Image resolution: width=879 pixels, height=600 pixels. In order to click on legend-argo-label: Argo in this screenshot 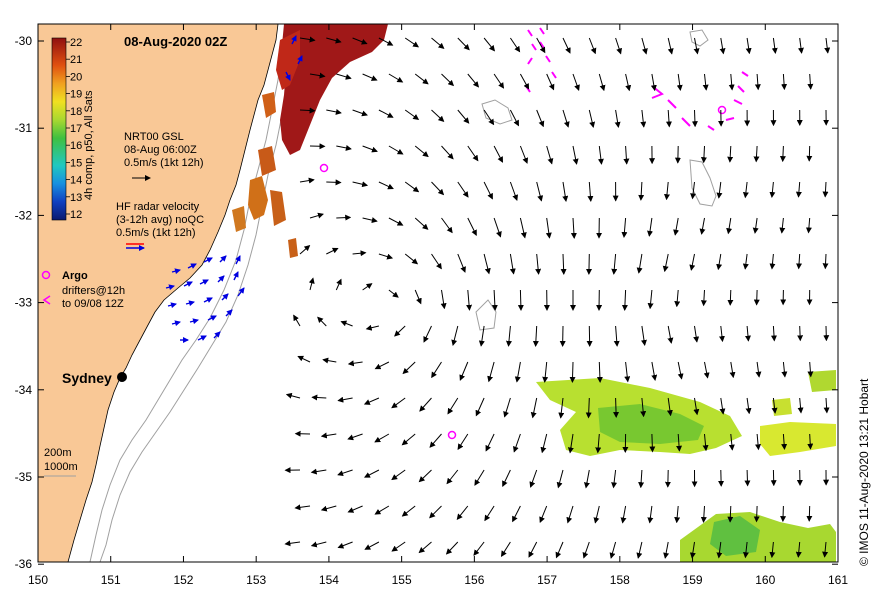, I will do `click(75, 276)`.